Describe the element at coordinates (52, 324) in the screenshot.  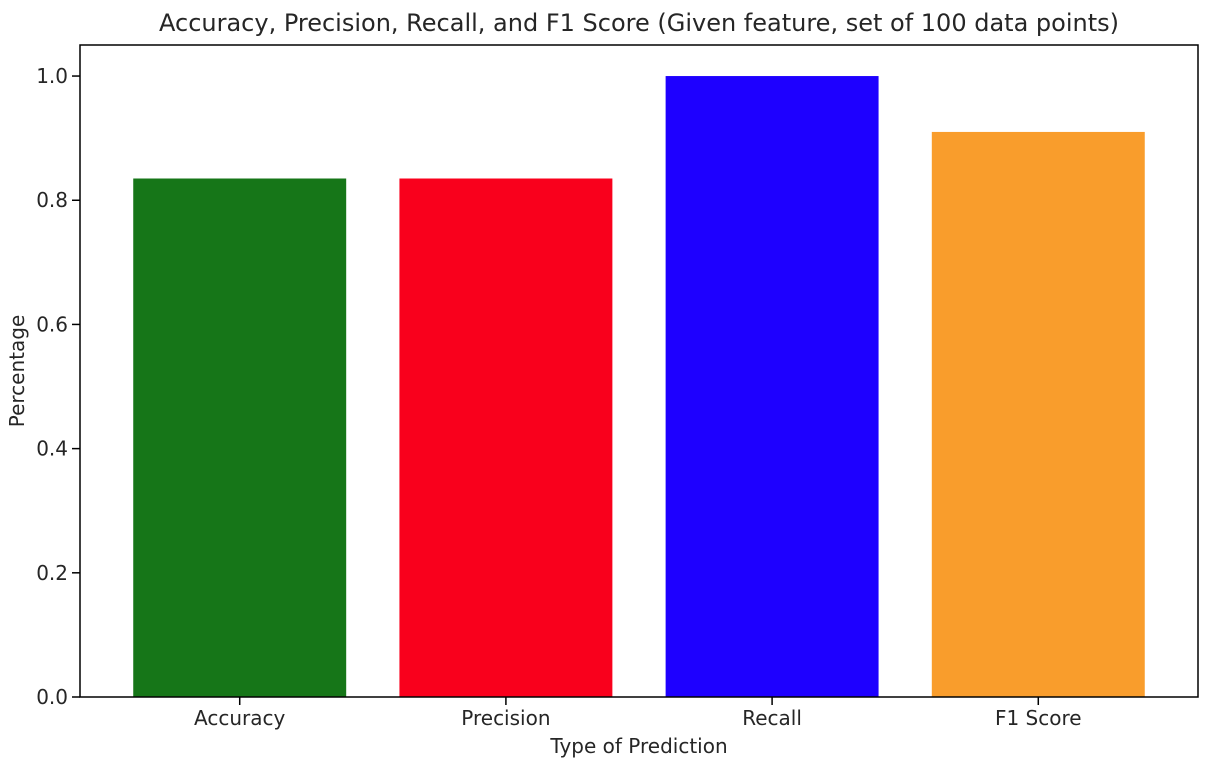
I see `y-tick-label: 0.6` at that location.